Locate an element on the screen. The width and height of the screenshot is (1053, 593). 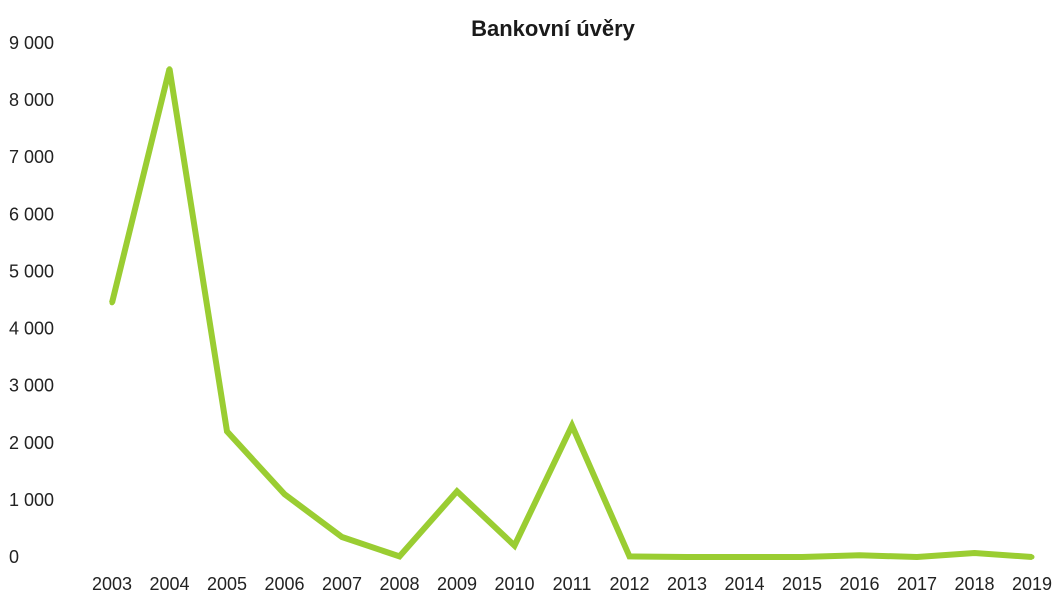
y-tick-label: 4 000 is located at coordinates (31, 329).